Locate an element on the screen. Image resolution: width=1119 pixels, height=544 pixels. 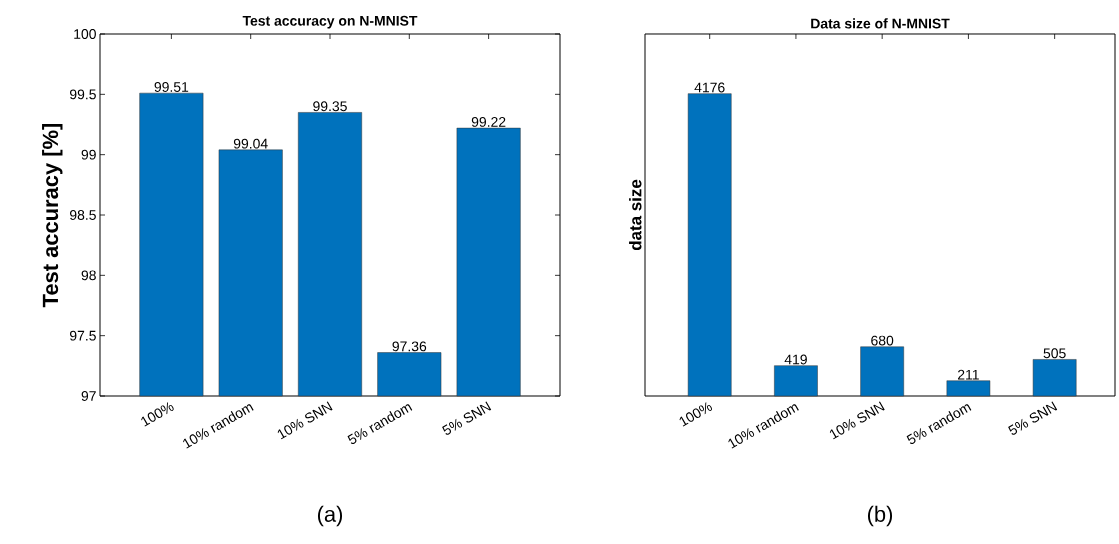
y-tick-label: 99.5 is located at coordinates (82, 94).